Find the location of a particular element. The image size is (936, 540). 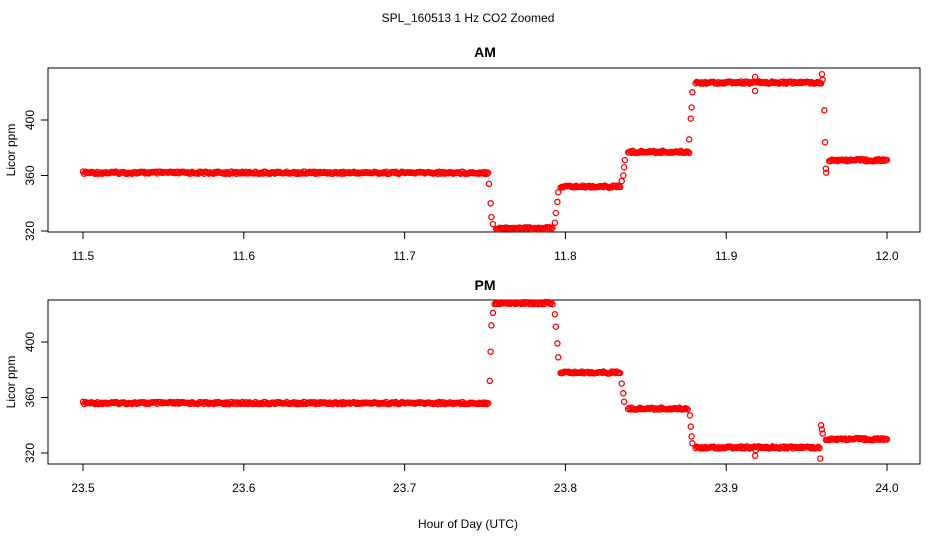

x-tick-label: 24.0 is located at coordinates (887, 488).